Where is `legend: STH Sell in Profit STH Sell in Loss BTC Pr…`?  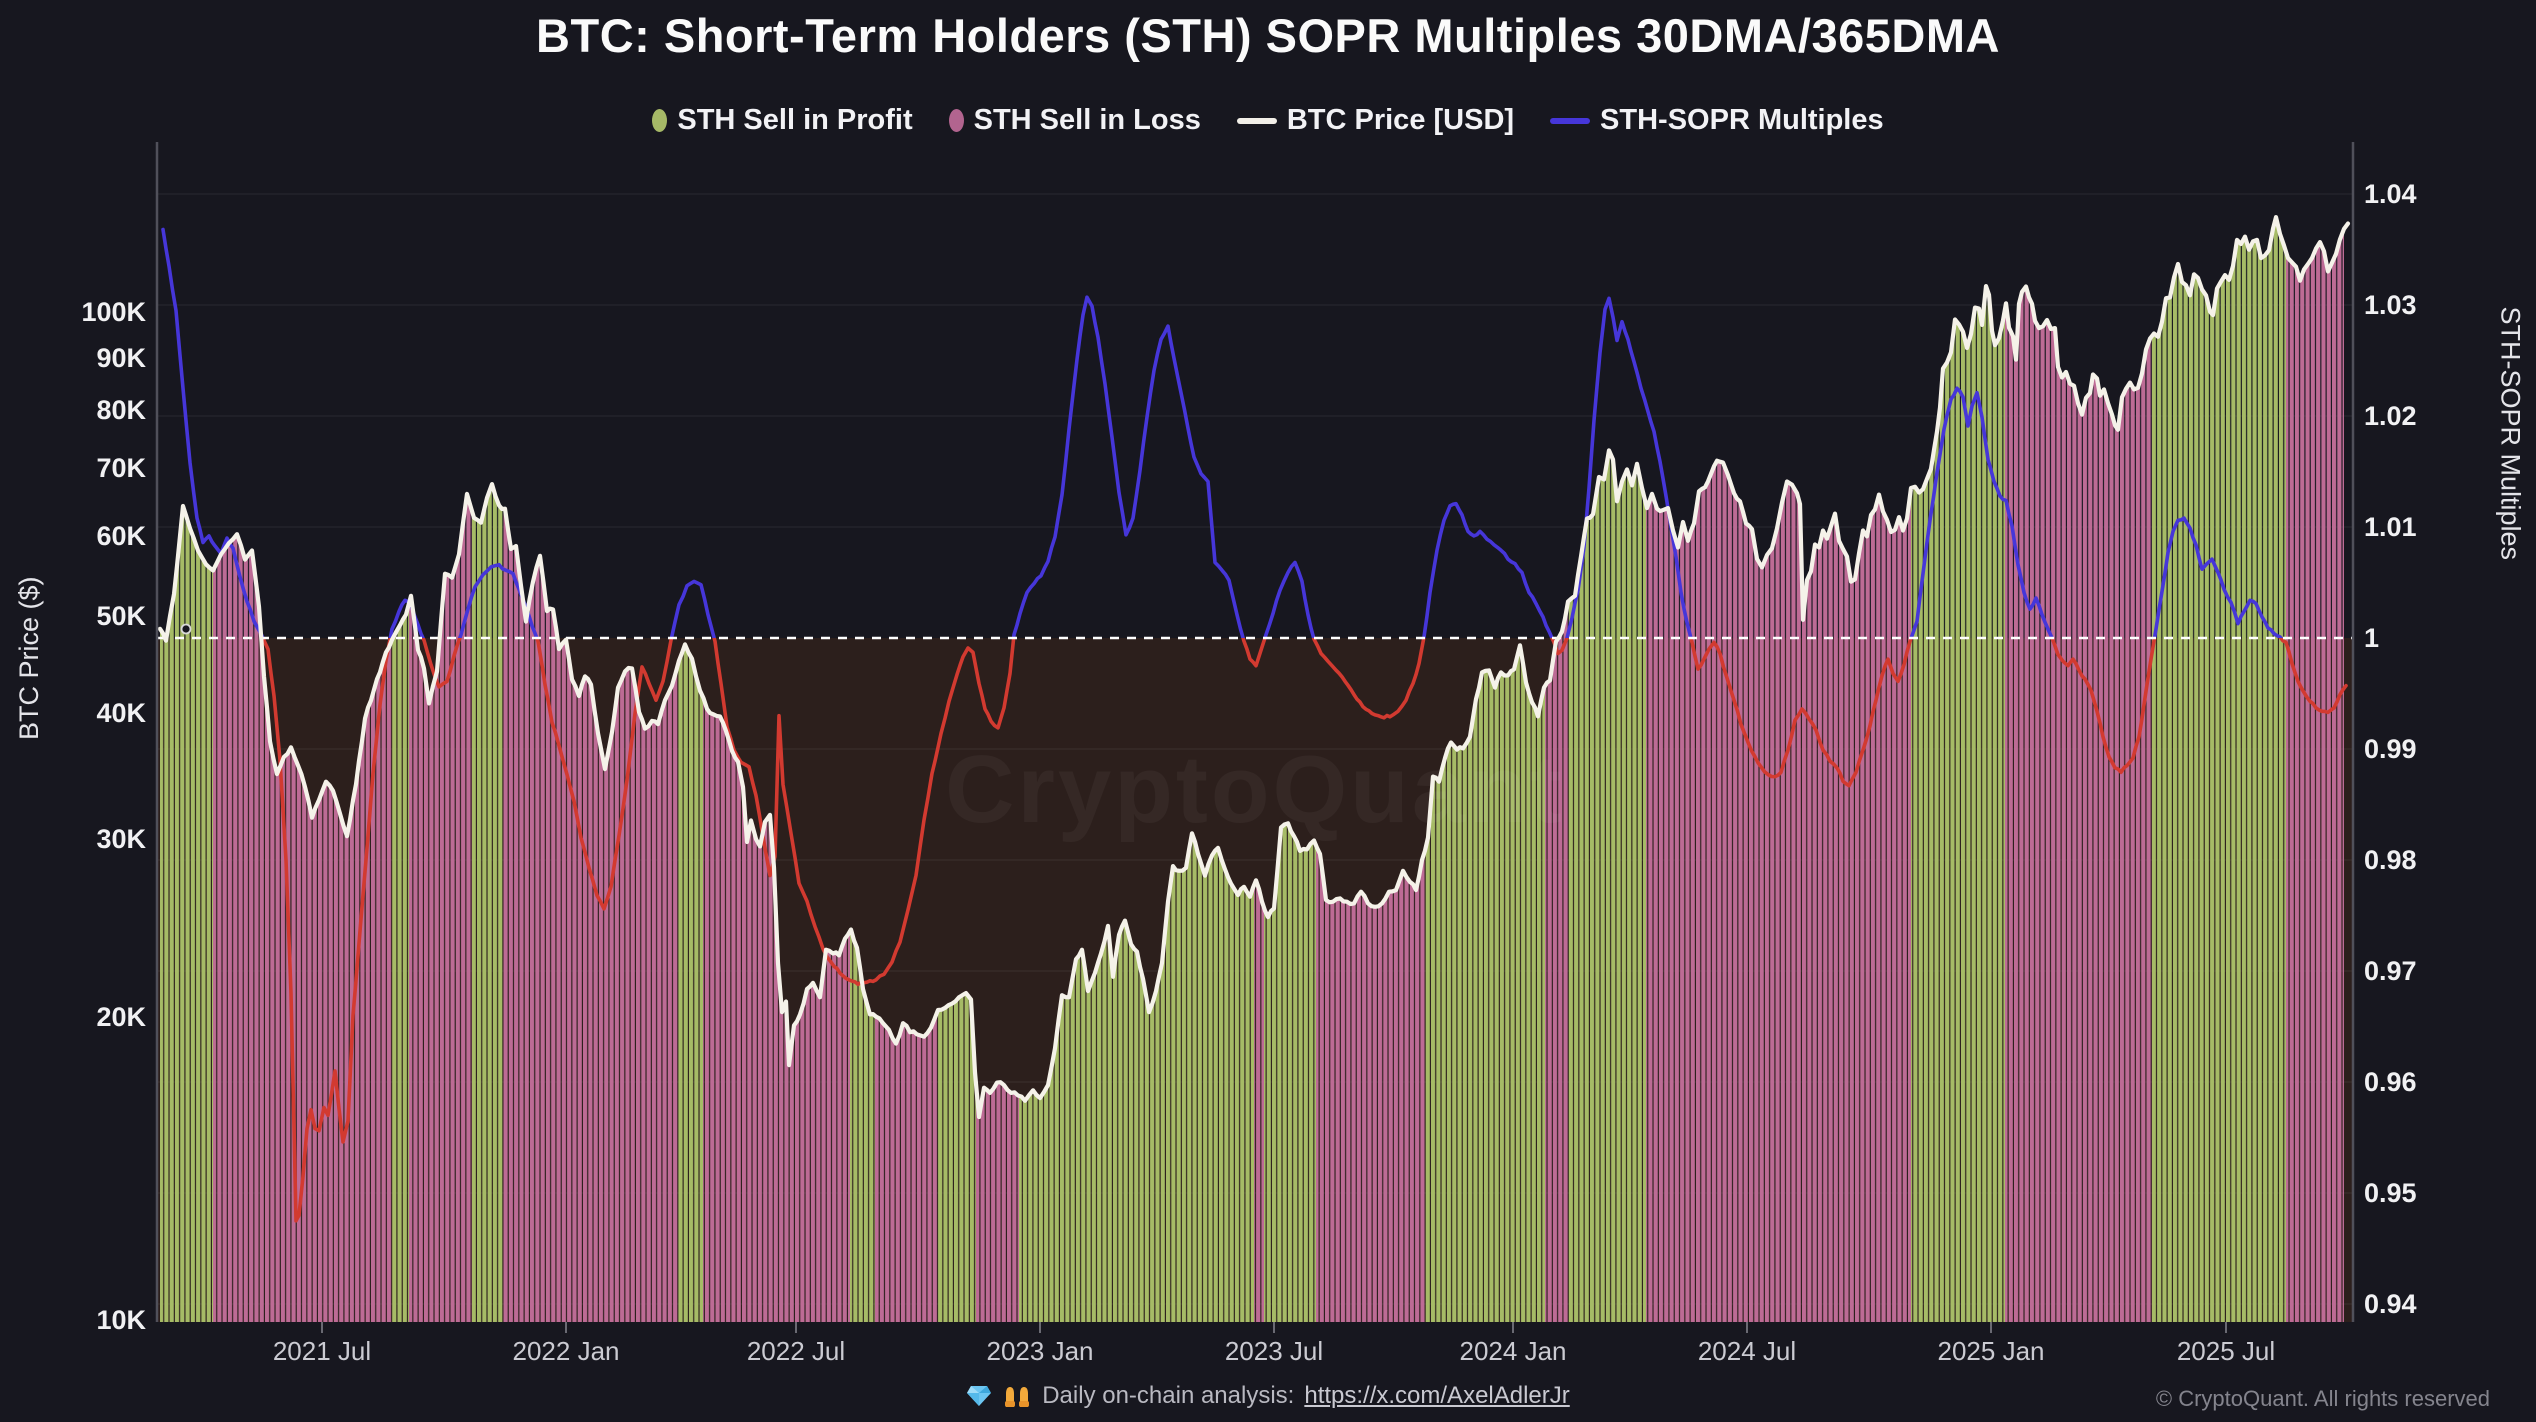 legend: STH Sell in Profit STH Sell in Loss BTC Pr… is located at coordinates (1268, 120).